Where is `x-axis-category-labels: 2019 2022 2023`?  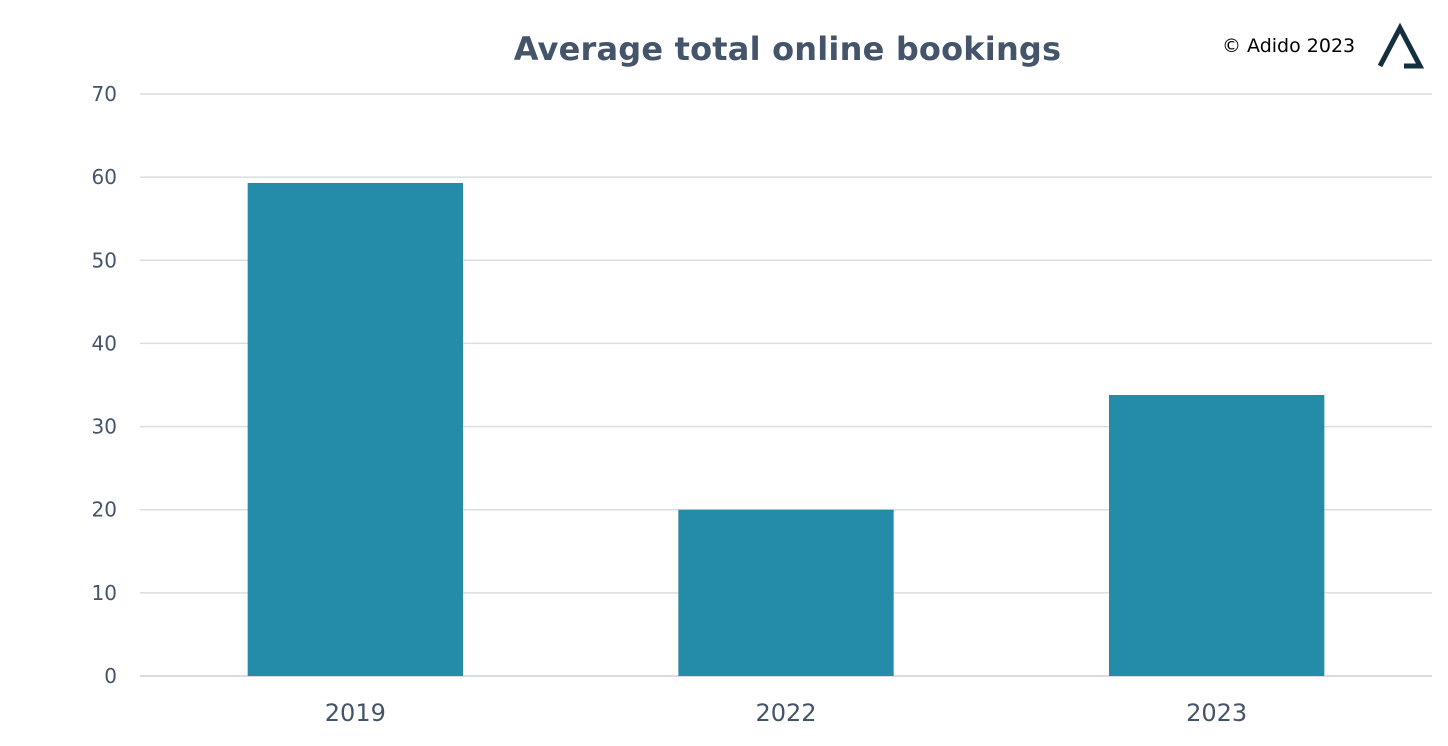
x-axis-category-labels: 2019 2022 2023 is located at coordinates (786, 713).